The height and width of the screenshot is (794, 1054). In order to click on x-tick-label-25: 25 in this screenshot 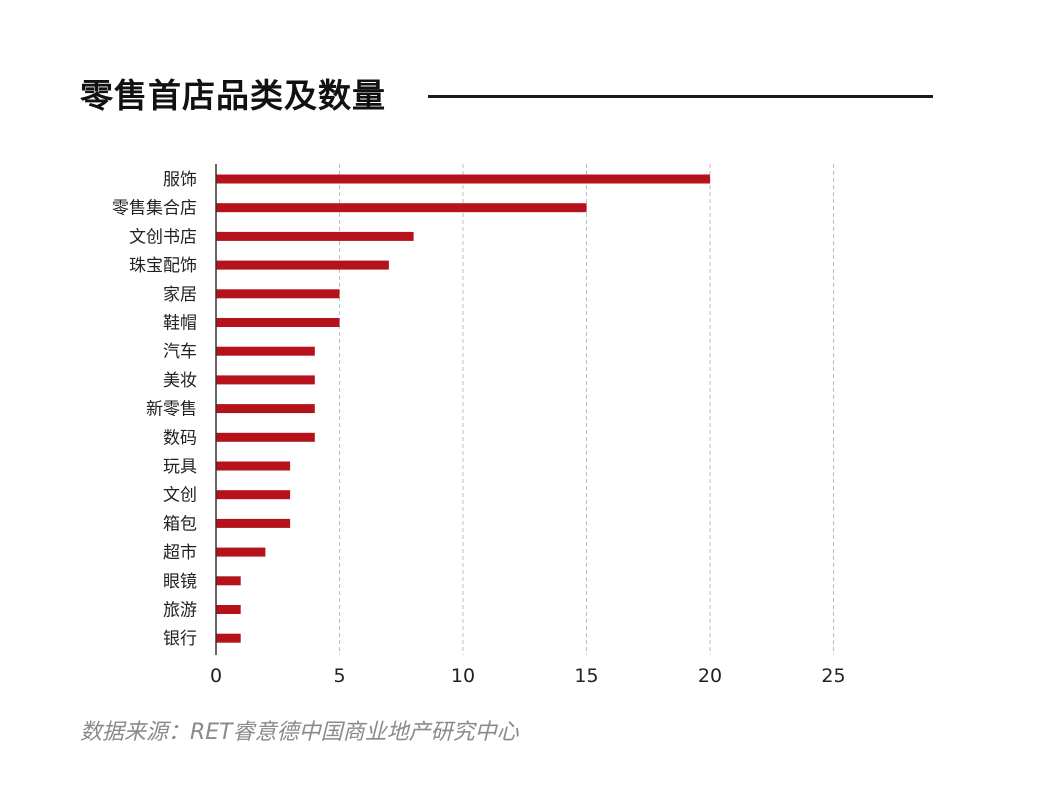, I will do `click(833, 676)`.